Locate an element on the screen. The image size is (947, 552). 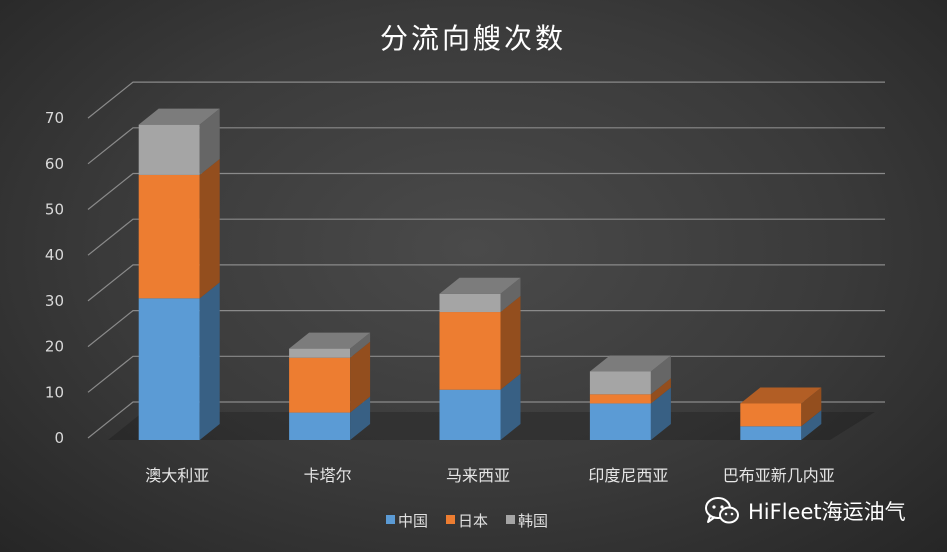
legend: 中国 日本 韩国 is located at coordinates (467, 521).